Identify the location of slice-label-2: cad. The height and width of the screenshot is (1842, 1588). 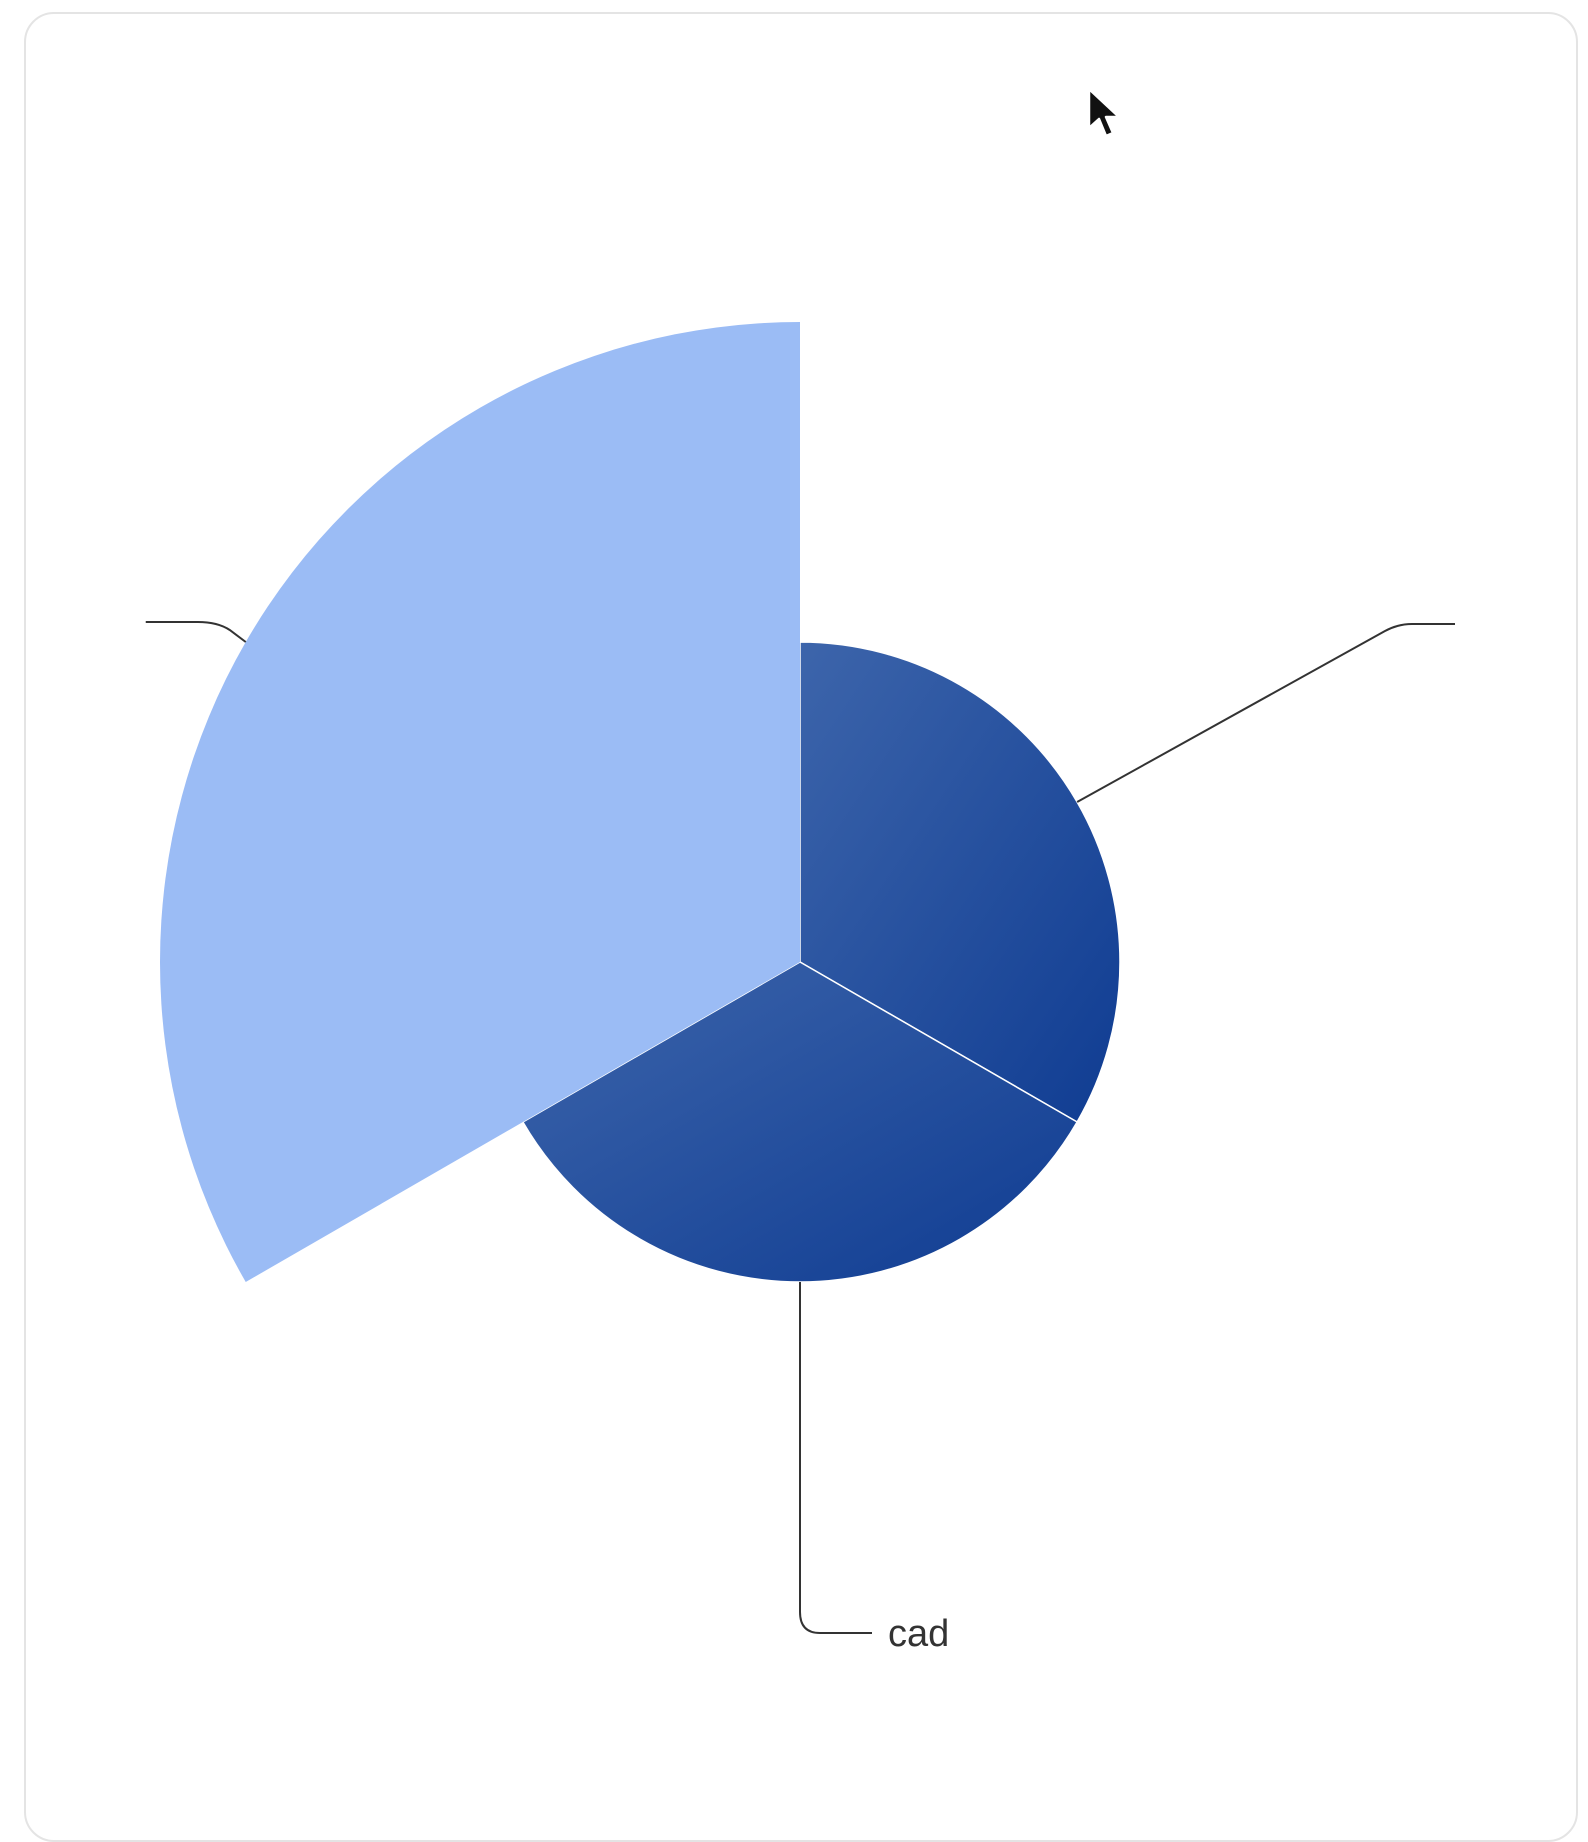
(918, 1634).